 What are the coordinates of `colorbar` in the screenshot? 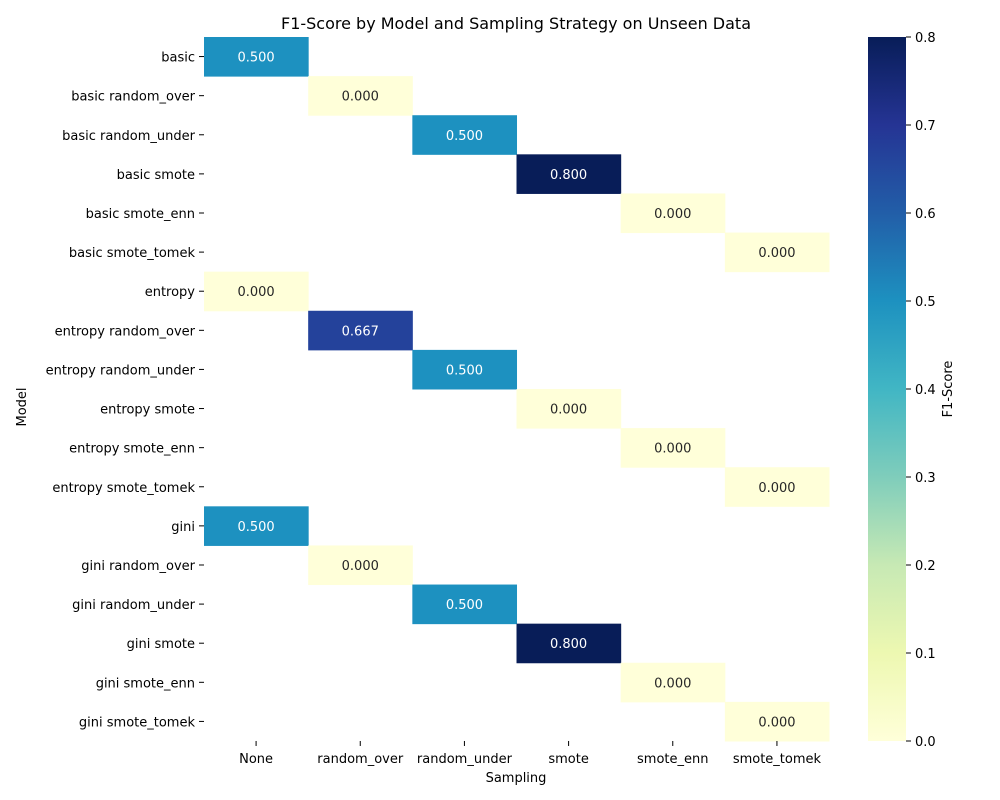 It's located at (887, 389).